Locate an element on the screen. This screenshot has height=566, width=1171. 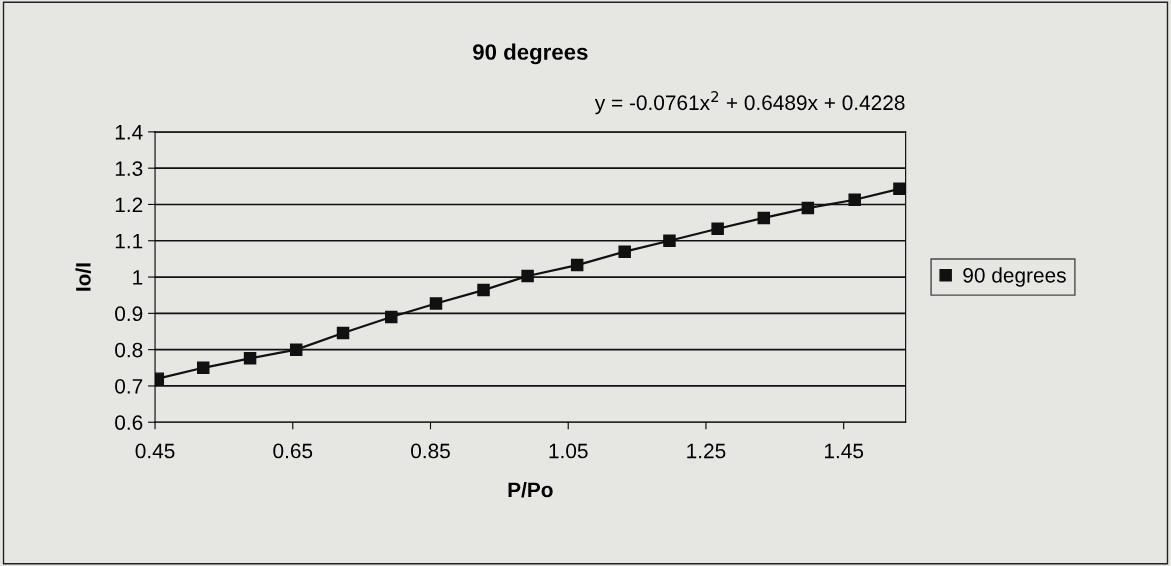
x-tick-label: 1.25 is located at coordinates (706, 451).